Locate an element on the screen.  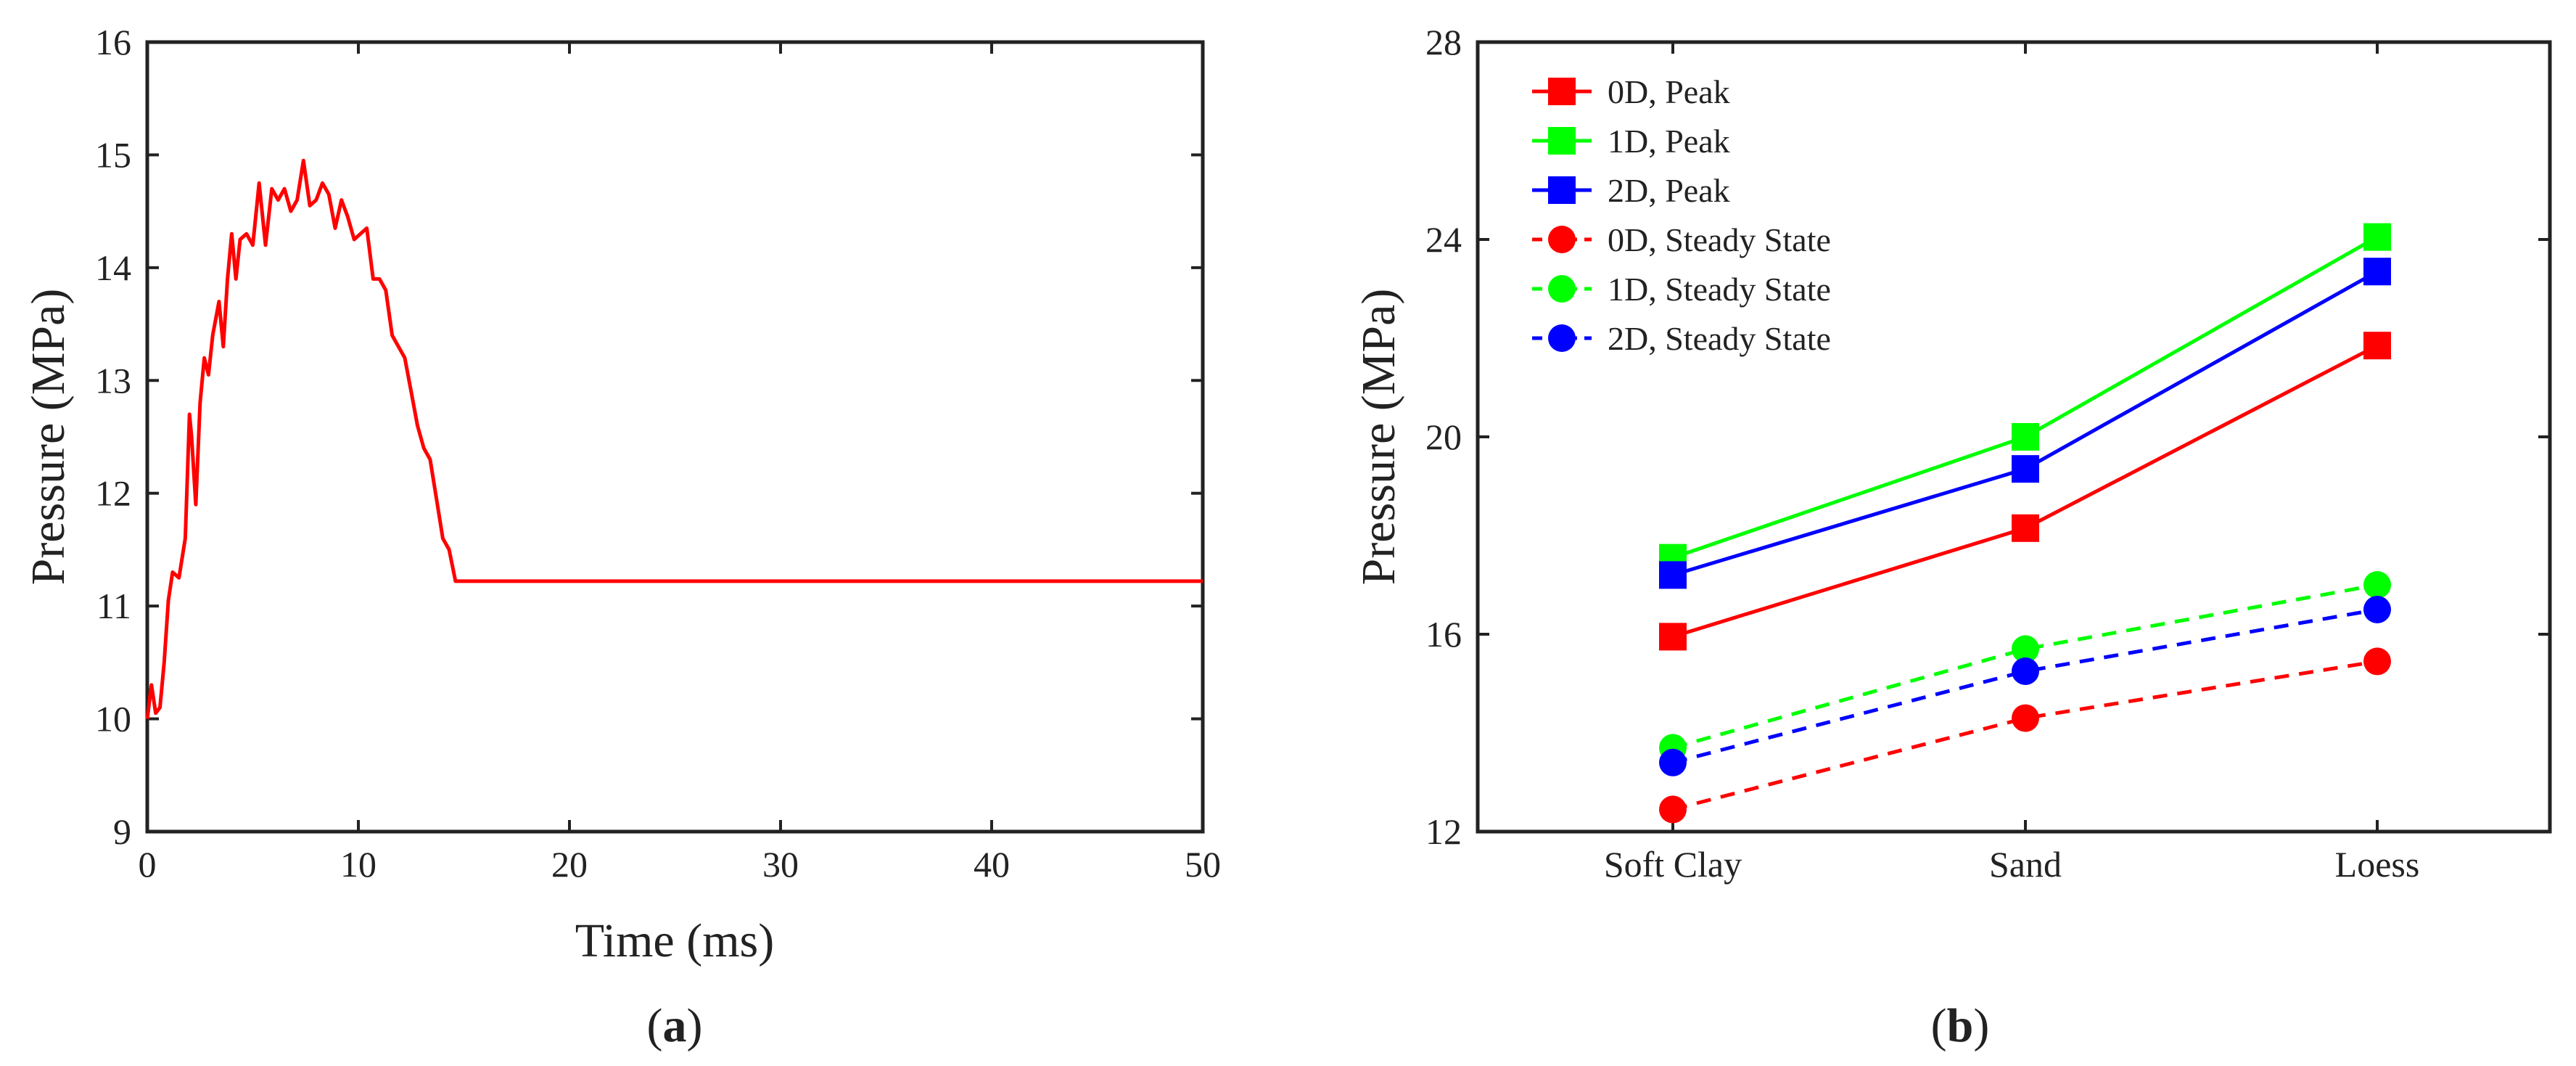
y-tick-label: 14 is located at coordinates (113, 267).